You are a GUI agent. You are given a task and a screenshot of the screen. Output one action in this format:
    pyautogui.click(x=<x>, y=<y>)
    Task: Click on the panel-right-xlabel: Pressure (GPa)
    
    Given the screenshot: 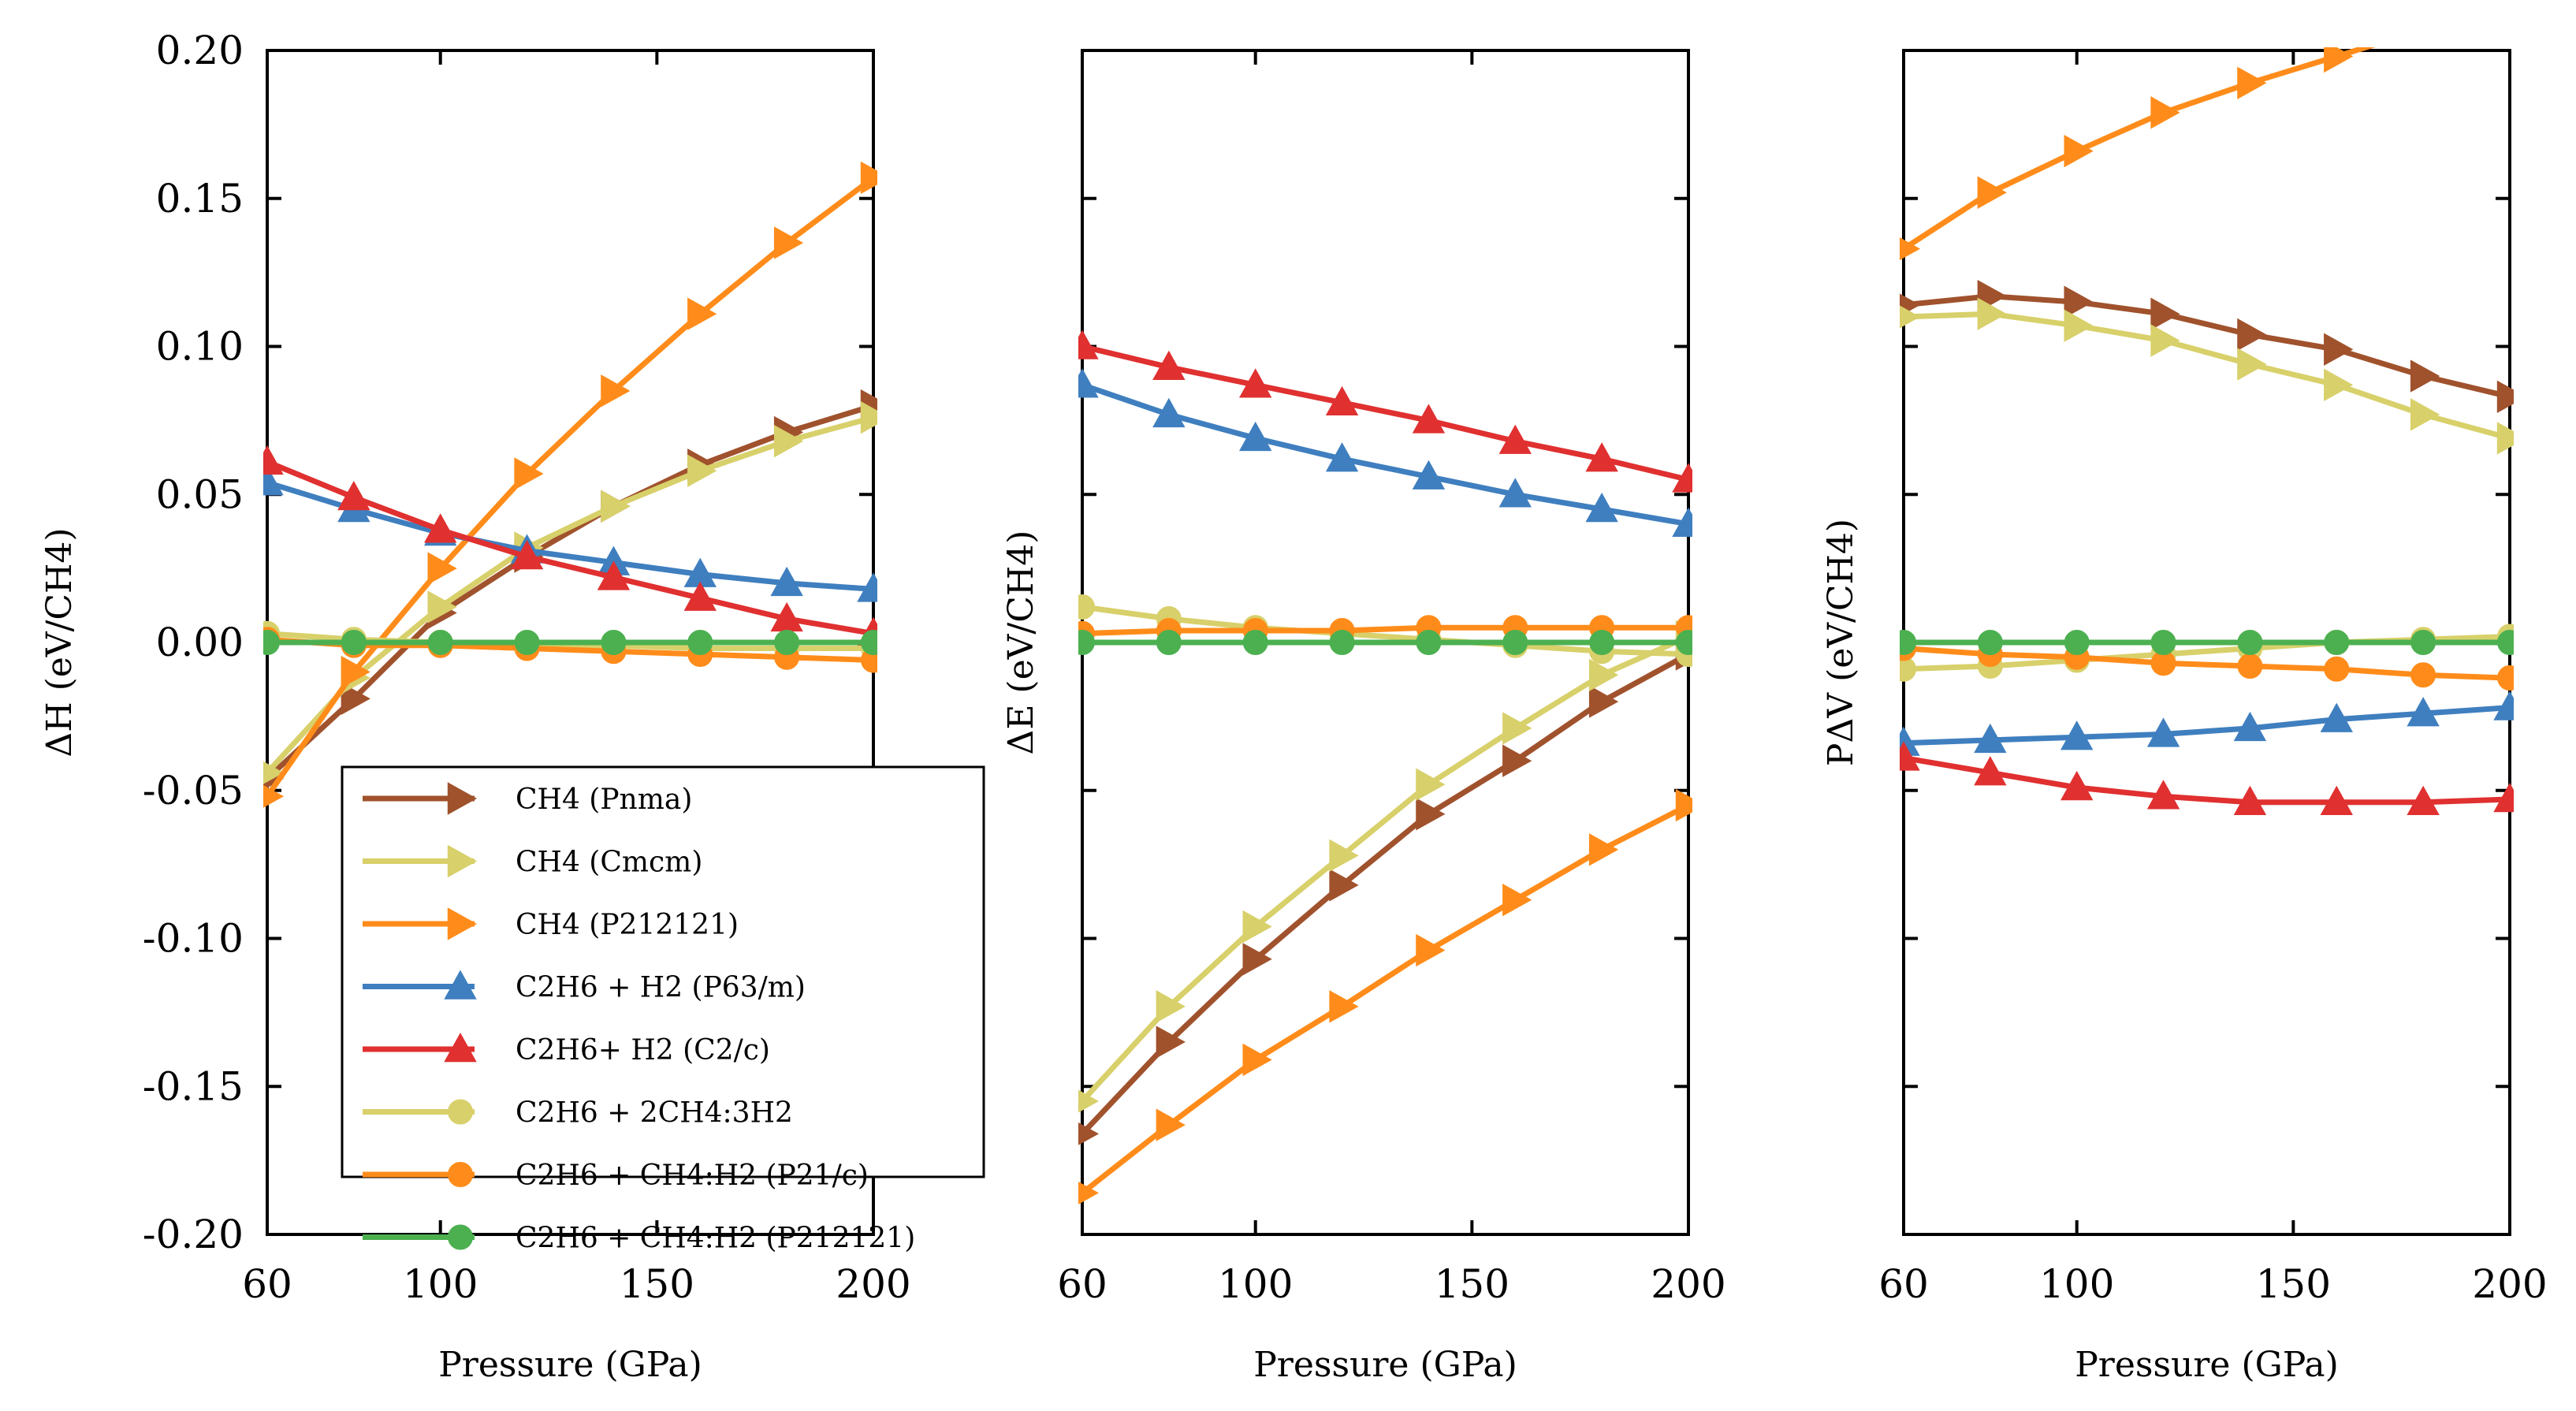 What is the action you would take?
    pyautogui.click(x=2207, y=1365)
    